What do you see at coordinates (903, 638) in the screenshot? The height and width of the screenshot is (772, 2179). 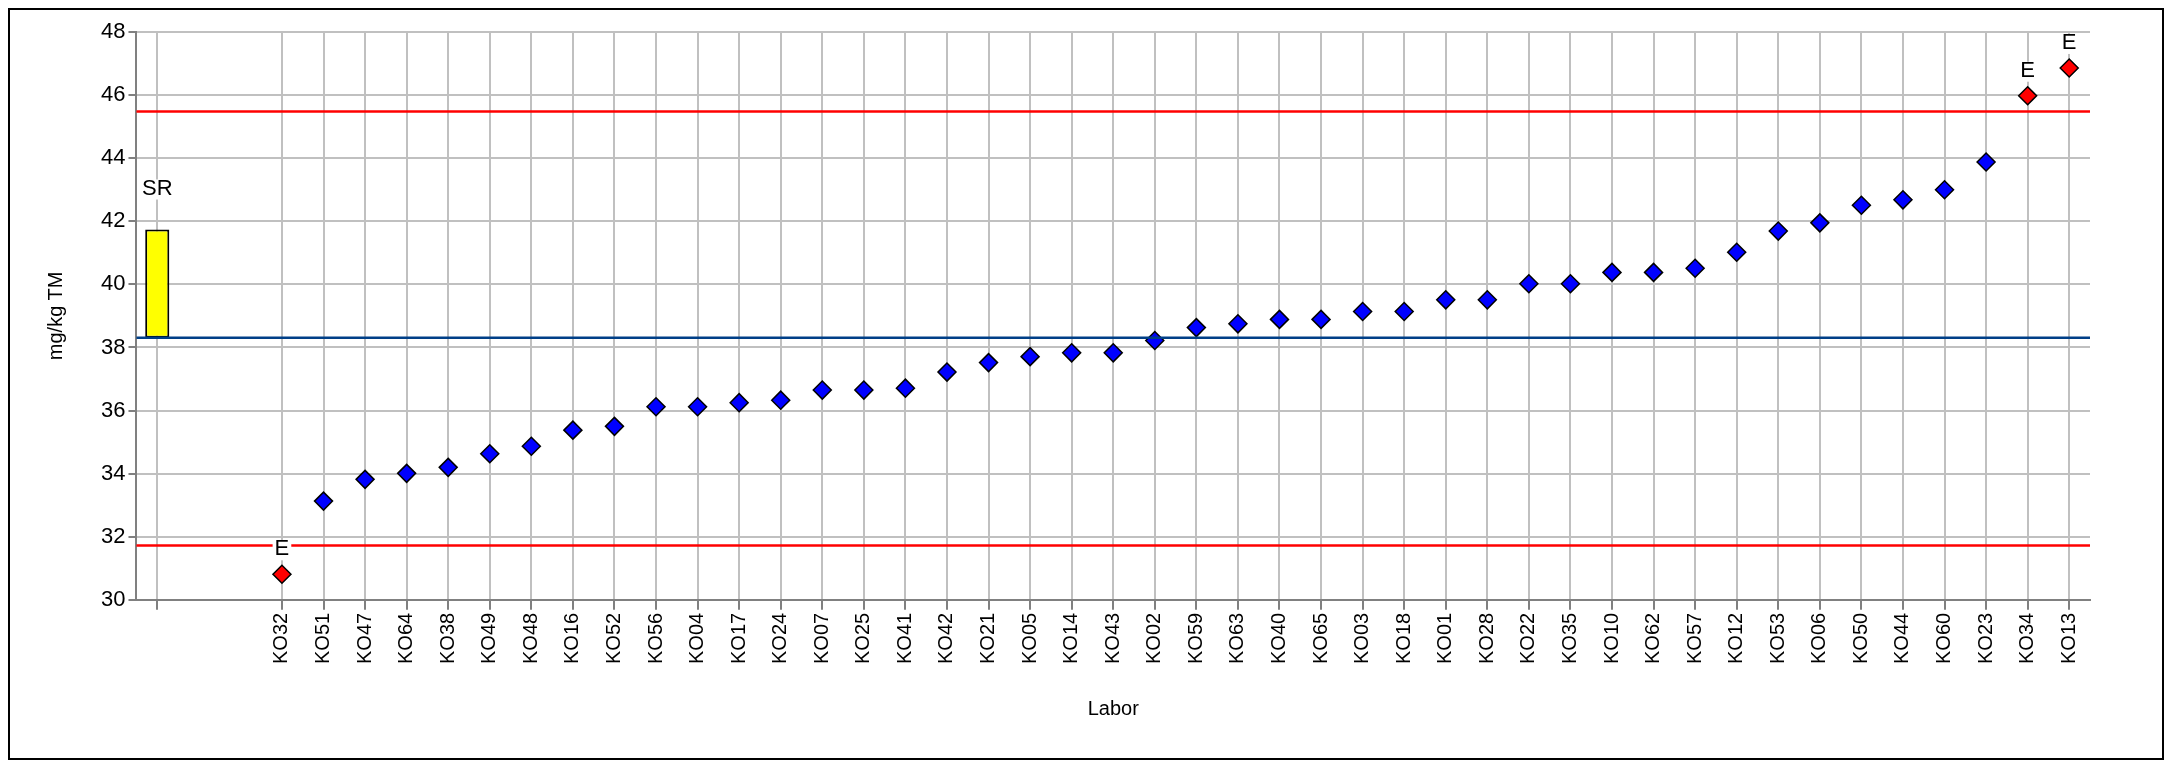 I see `x-tick-label: KO41` at bounding box center [903, 638].